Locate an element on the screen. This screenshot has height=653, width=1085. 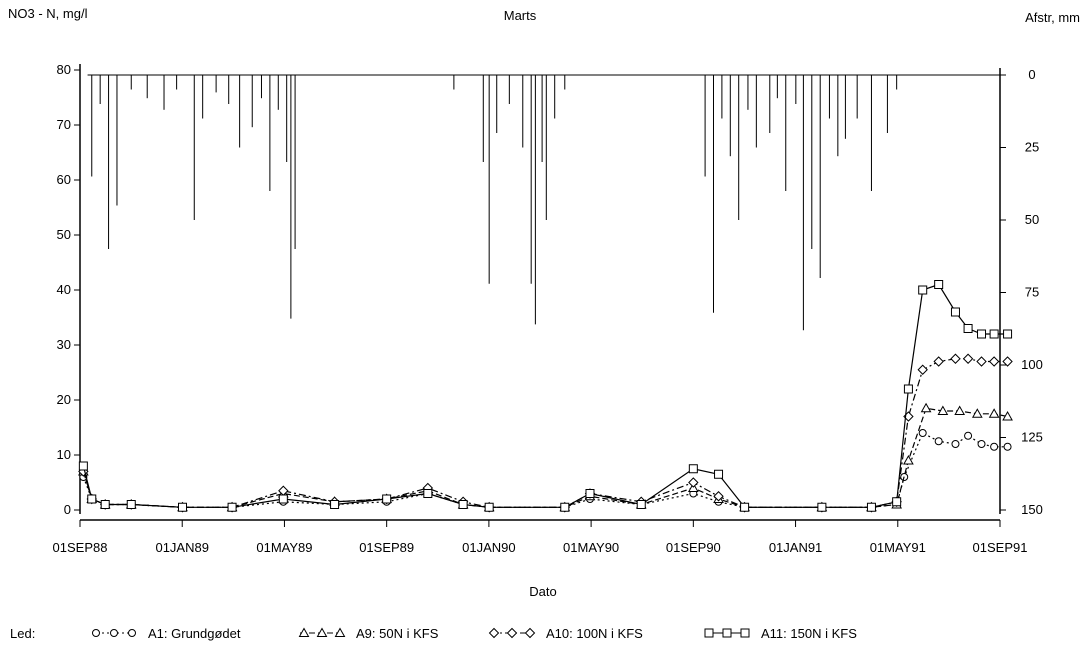
x-tick-label: 01SEP90 is located at coordinates (693, 547).